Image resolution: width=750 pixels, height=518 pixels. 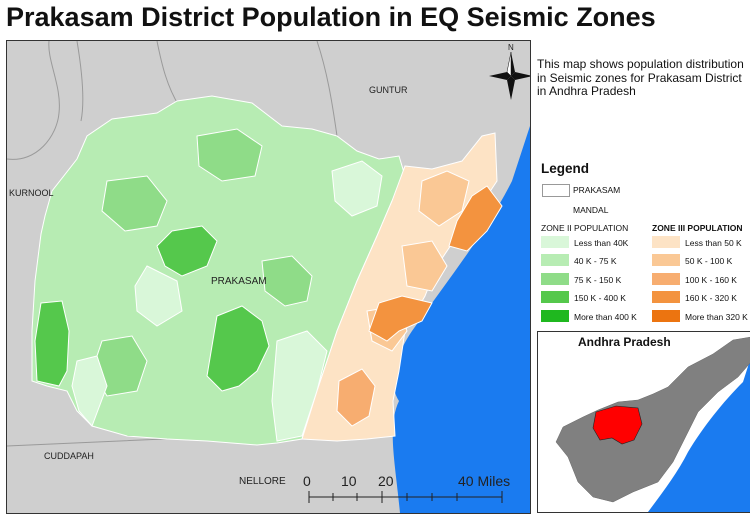 What do you see at coordinates (598, 280) in the screenshot?
I see `zone2-label-3: 75 K - 150 K` at bounding box center [598, 280].